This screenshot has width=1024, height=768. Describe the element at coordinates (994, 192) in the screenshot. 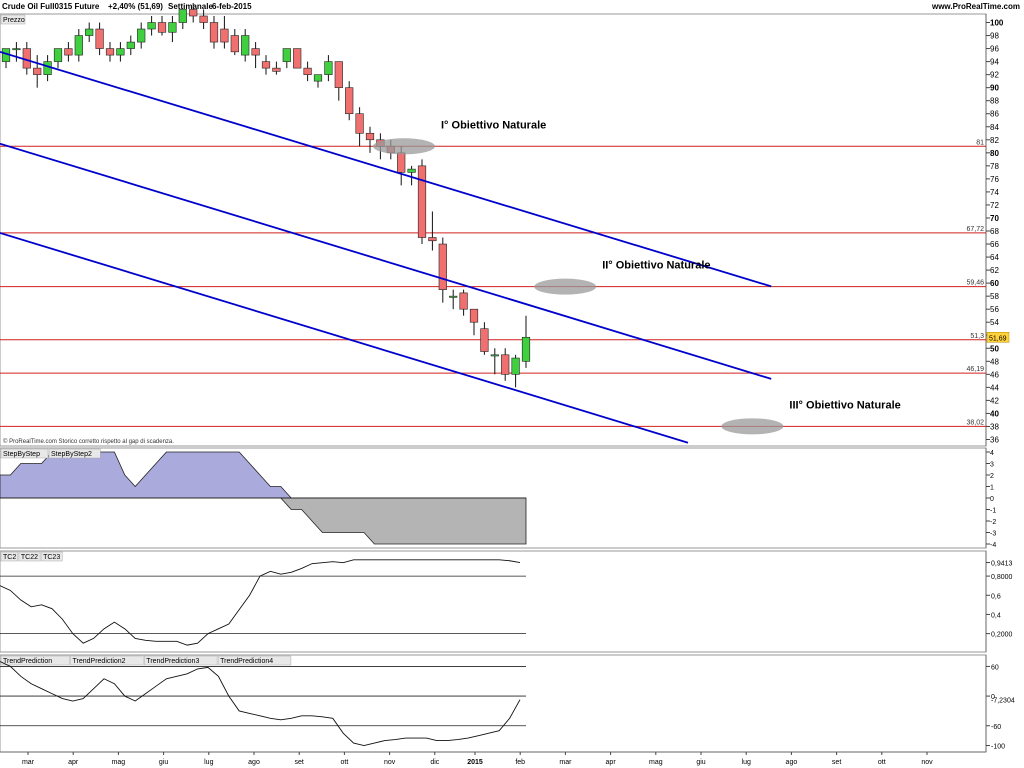

I see `y-tick-label: 74` at that location.